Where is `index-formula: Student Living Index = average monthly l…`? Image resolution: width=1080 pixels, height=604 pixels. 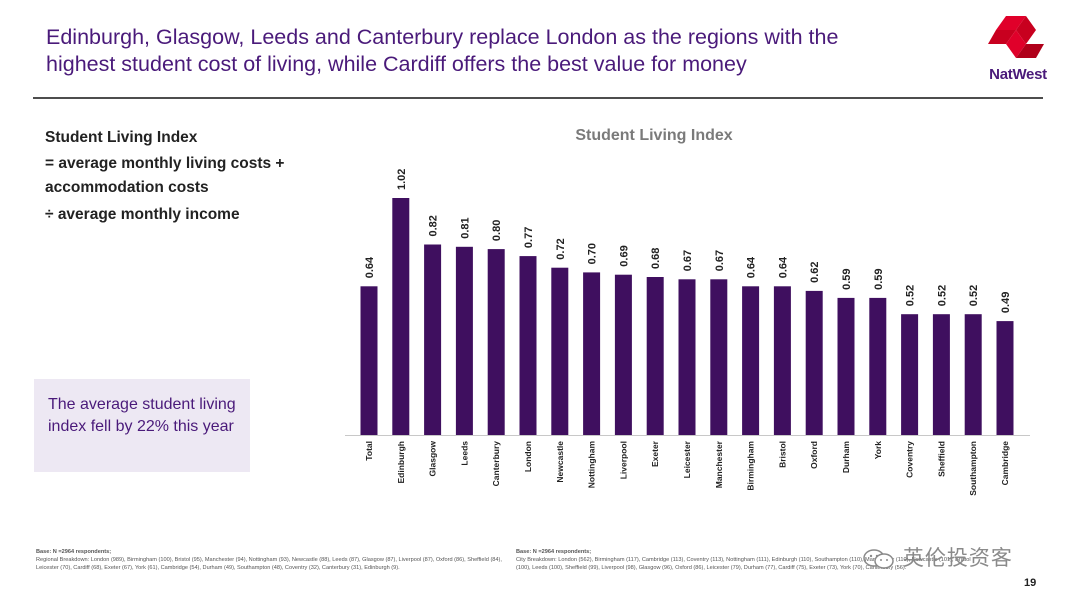
index-formula: Student Living Index = average monthly l… is located at coordinates (195, 176).